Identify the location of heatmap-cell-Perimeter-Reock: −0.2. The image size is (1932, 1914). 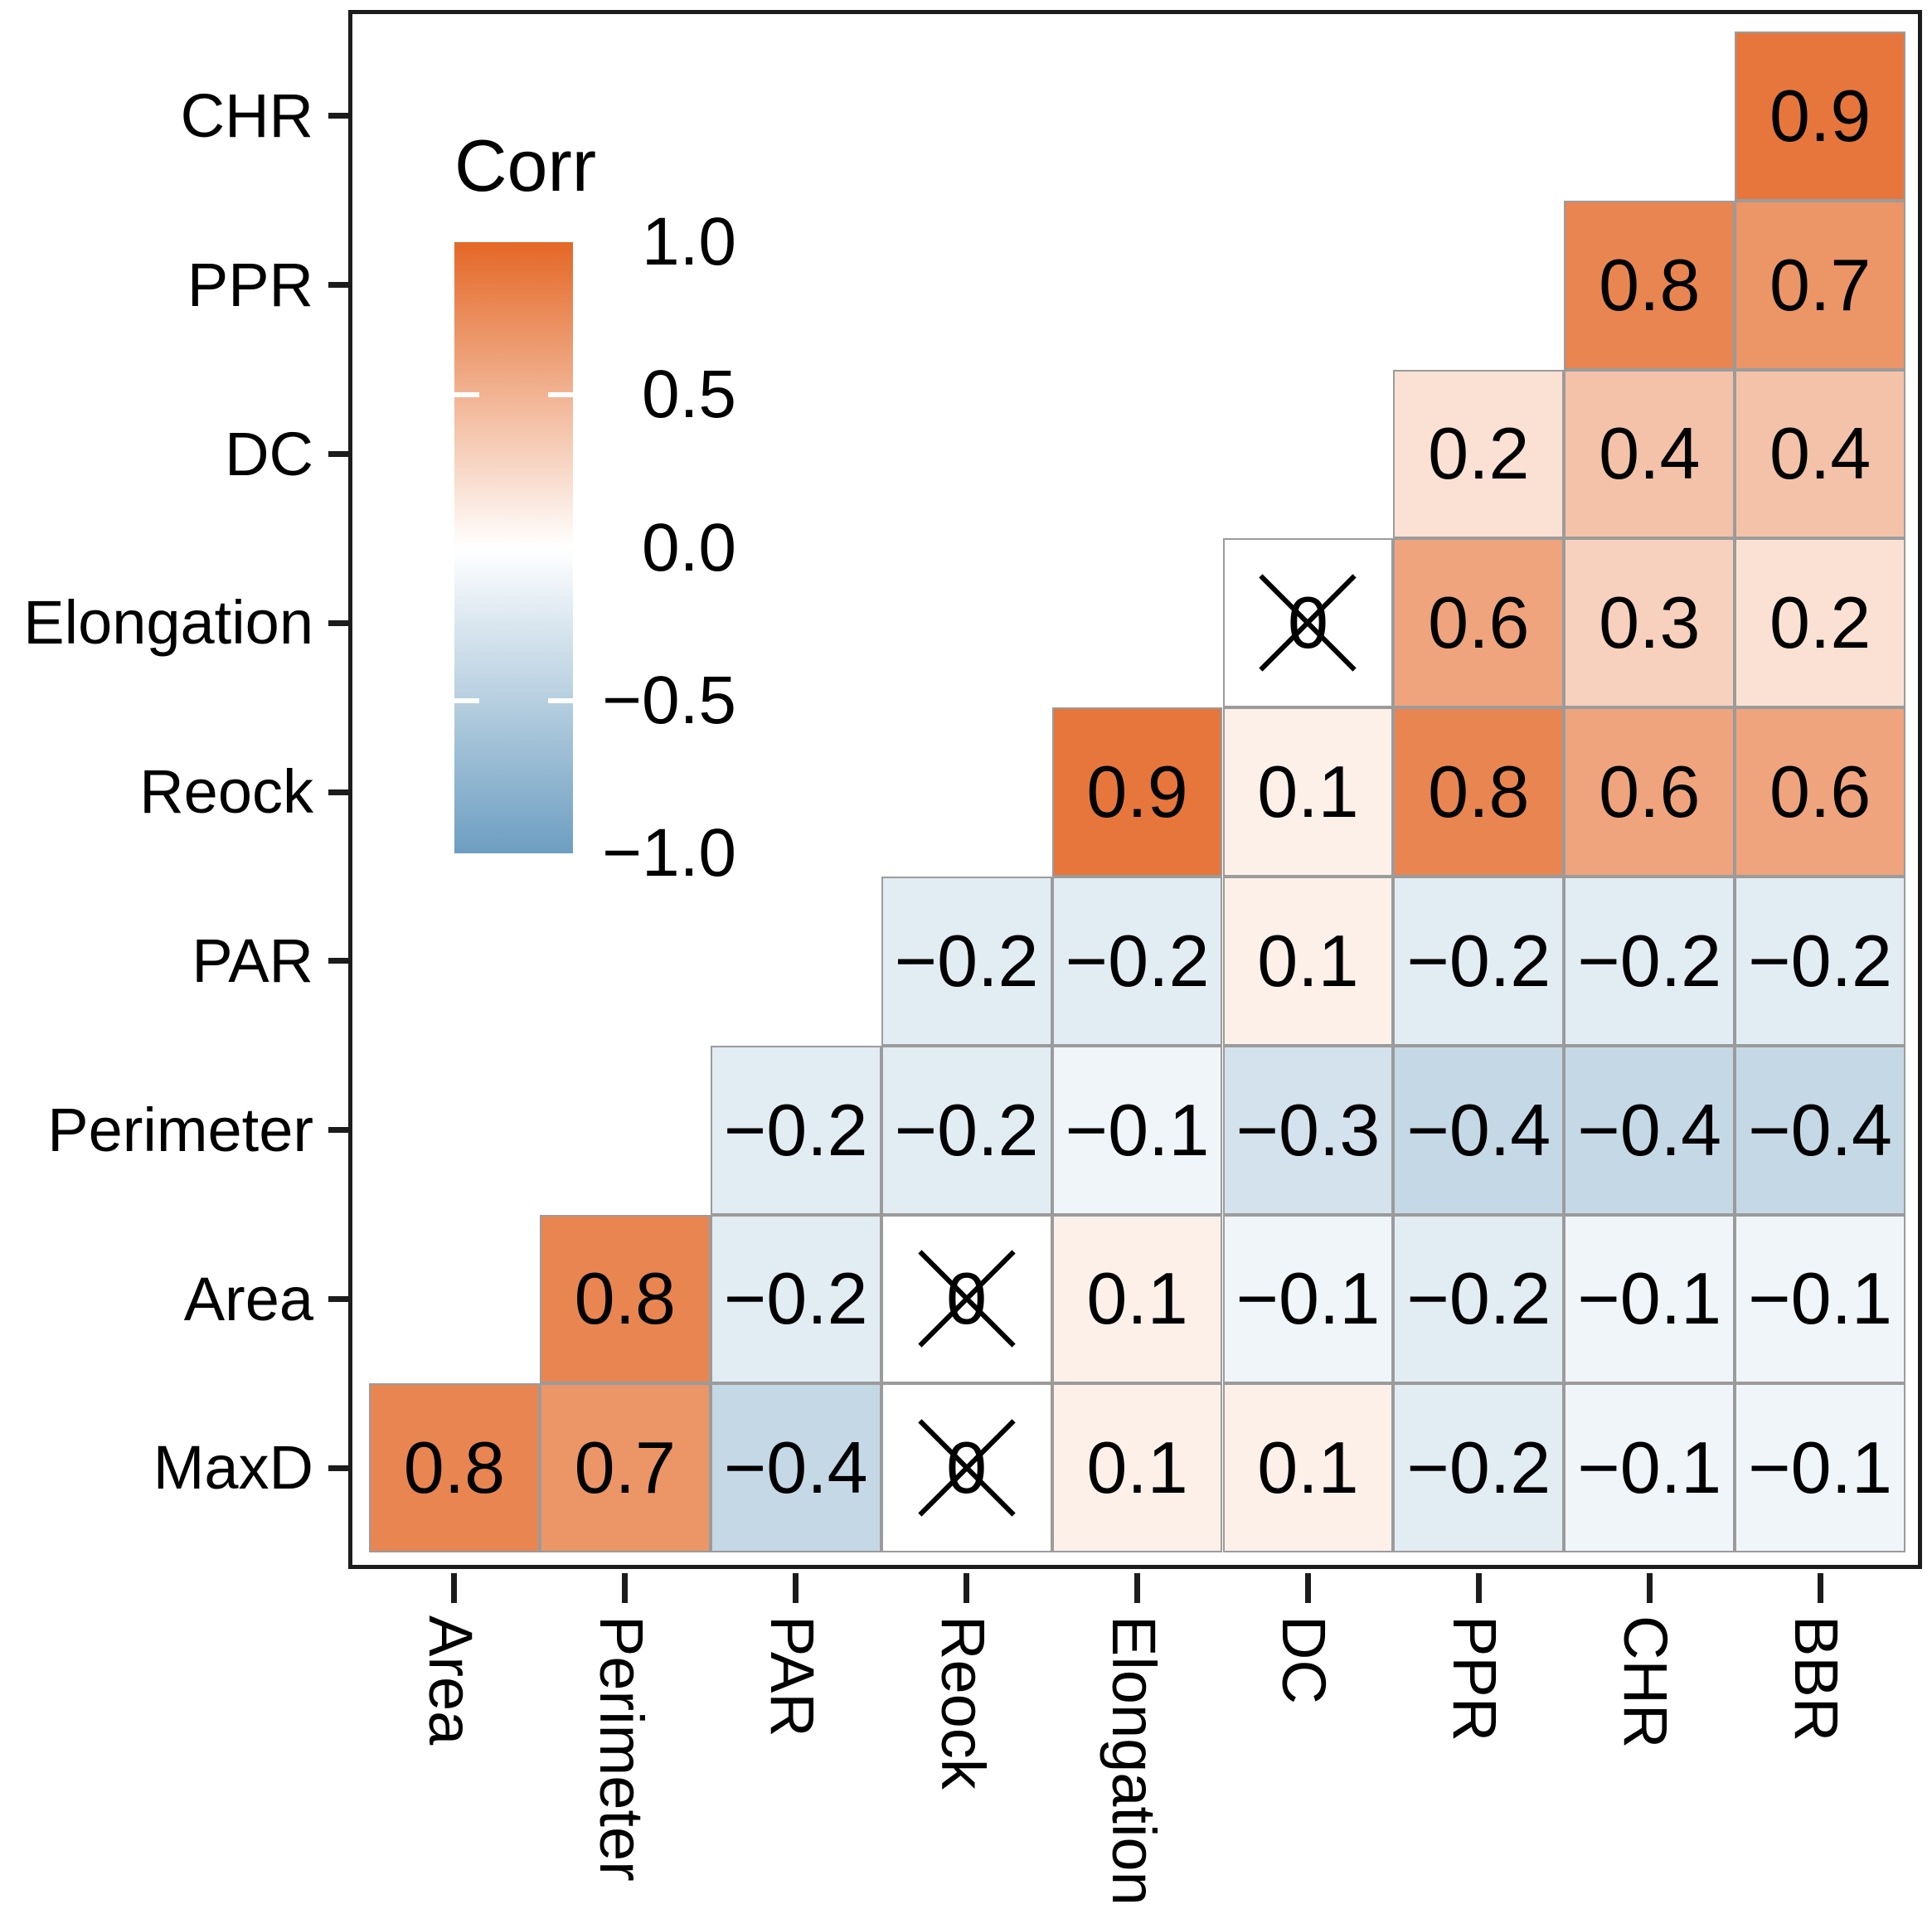
(966, 1130).